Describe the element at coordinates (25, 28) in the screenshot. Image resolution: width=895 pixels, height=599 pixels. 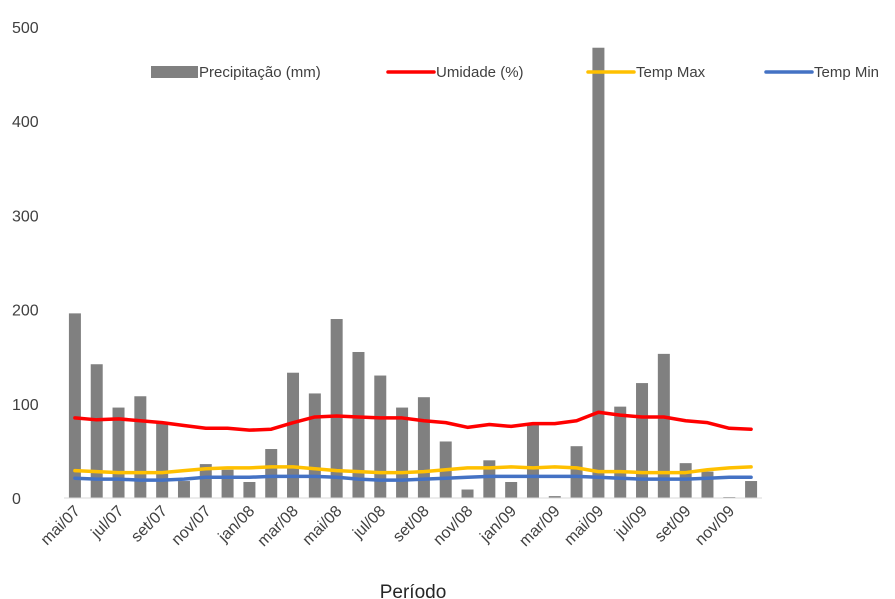
I see `y-tick-label: 500` at that location.